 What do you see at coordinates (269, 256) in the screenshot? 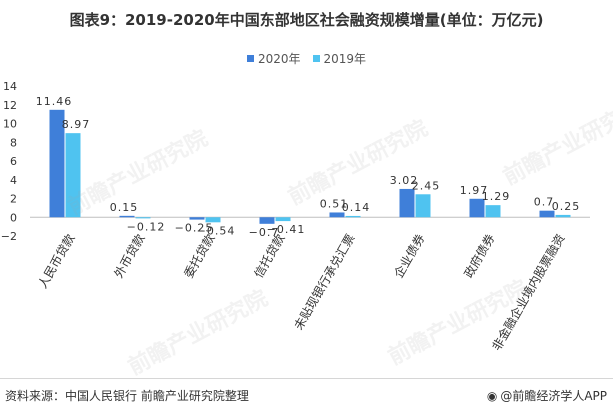
I see `category-label: 信托贷款` at bounding box center [269, 256].